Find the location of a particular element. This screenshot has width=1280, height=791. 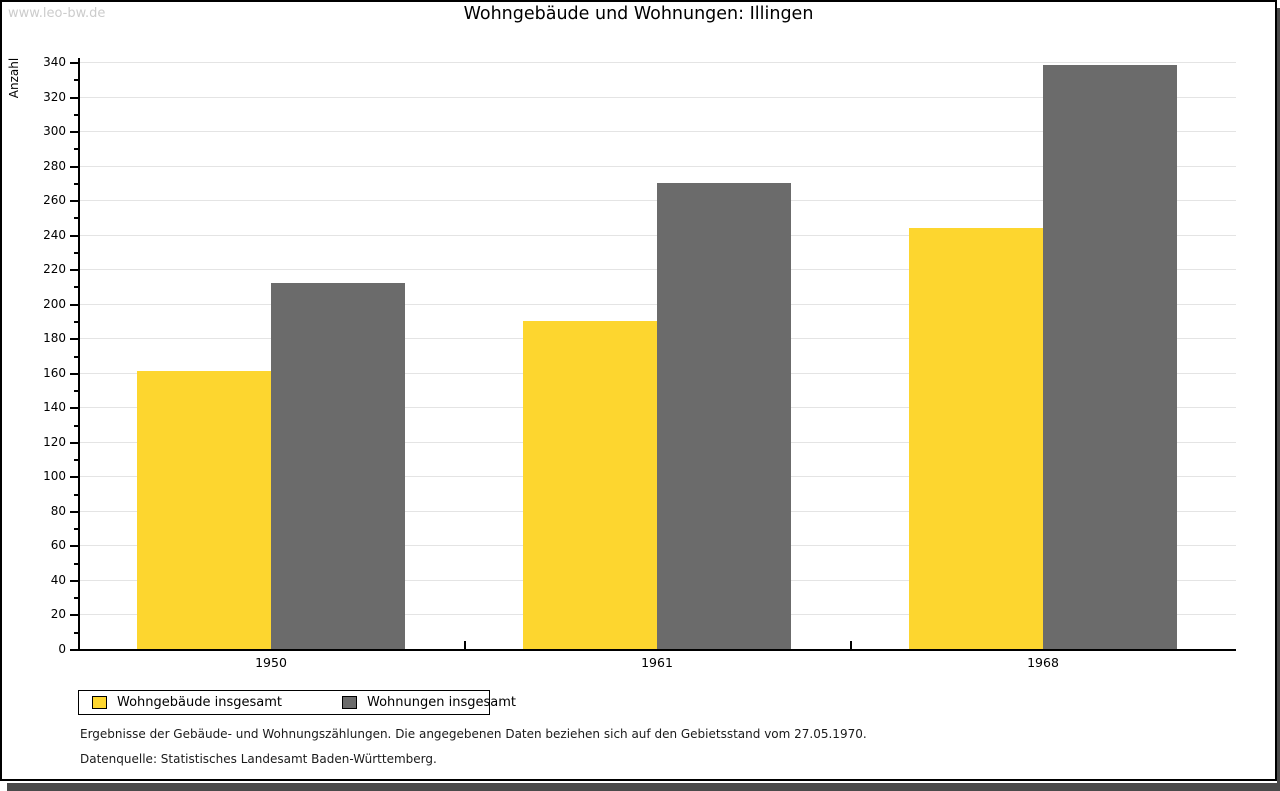

y-tick-label: 0 is located at coordinates (62, 649).